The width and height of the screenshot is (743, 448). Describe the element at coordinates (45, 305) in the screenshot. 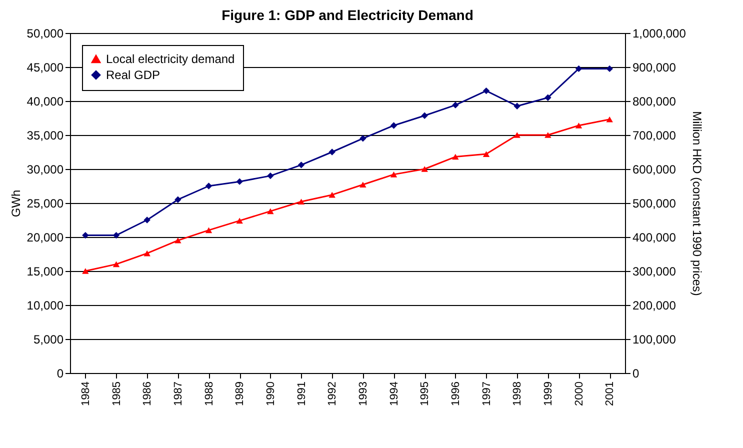

I see `y-tick-label: 10,000` at that location.